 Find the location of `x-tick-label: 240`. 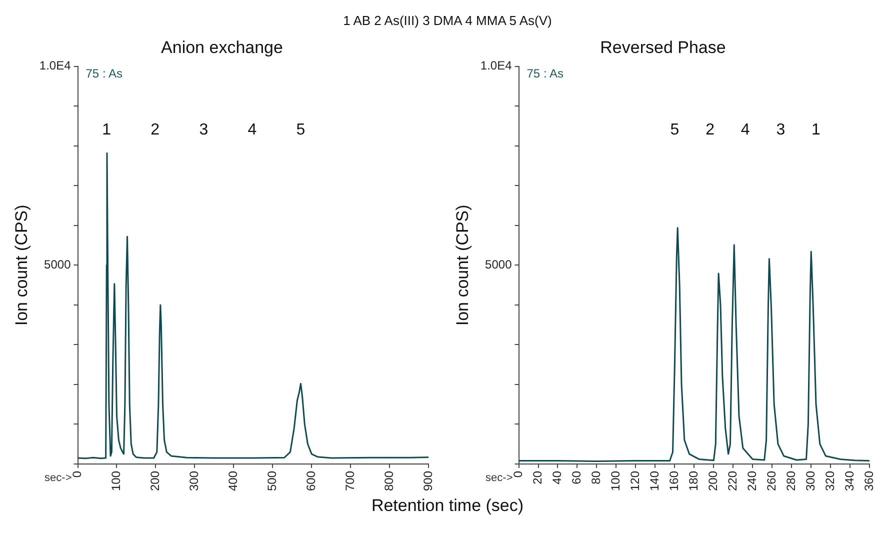

x-tick-label: 240 is located at coordinates (751, 481).